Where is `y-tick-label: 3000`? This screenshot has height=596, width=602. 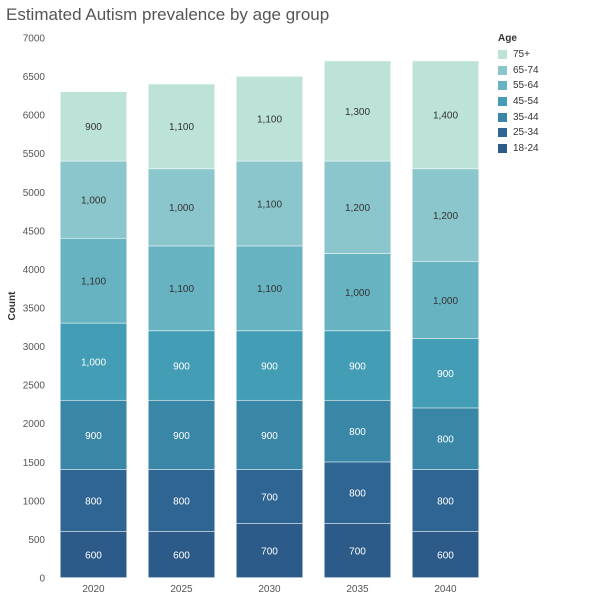 y-tick-label: 3000 is located at coordinates (34, 347).